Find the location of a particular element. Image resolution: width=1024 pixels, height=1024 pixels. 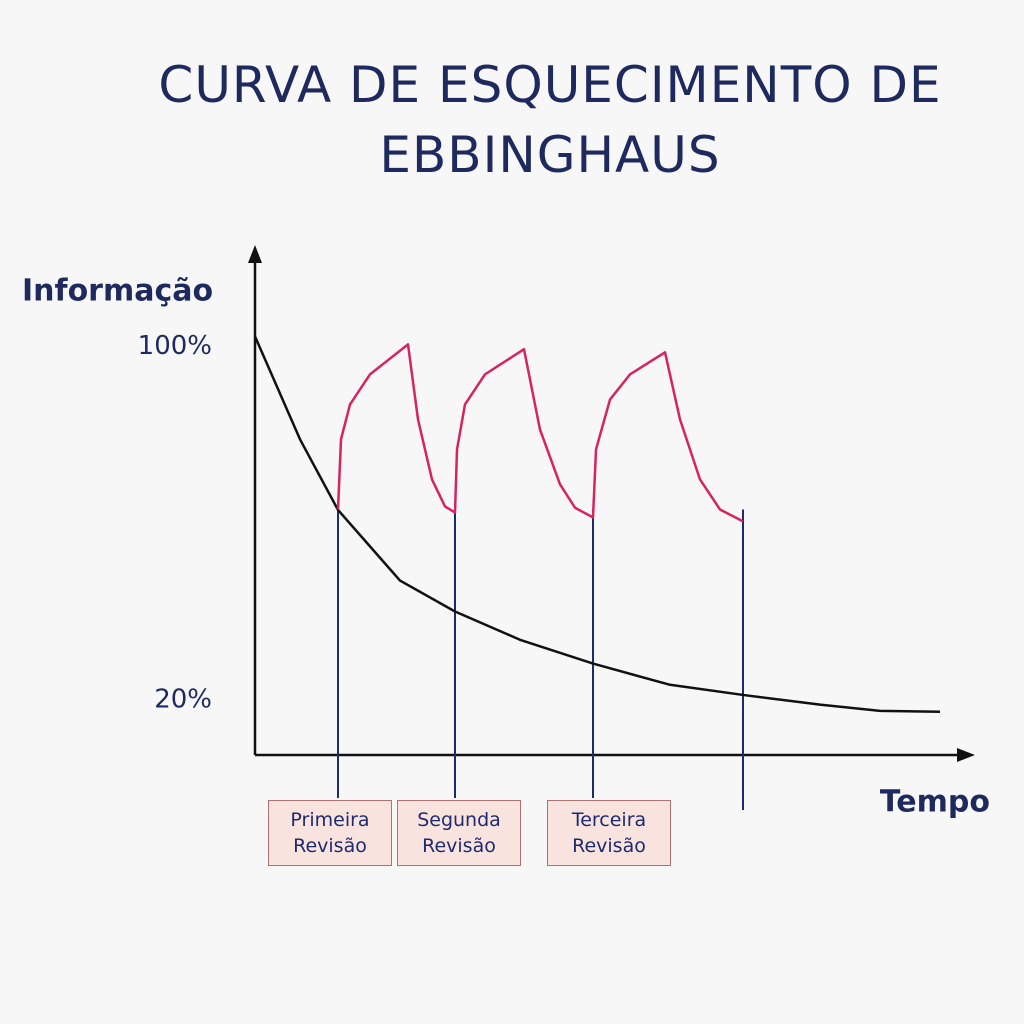

review-label: Terceira Revisão is located at coordinates (609, 833).